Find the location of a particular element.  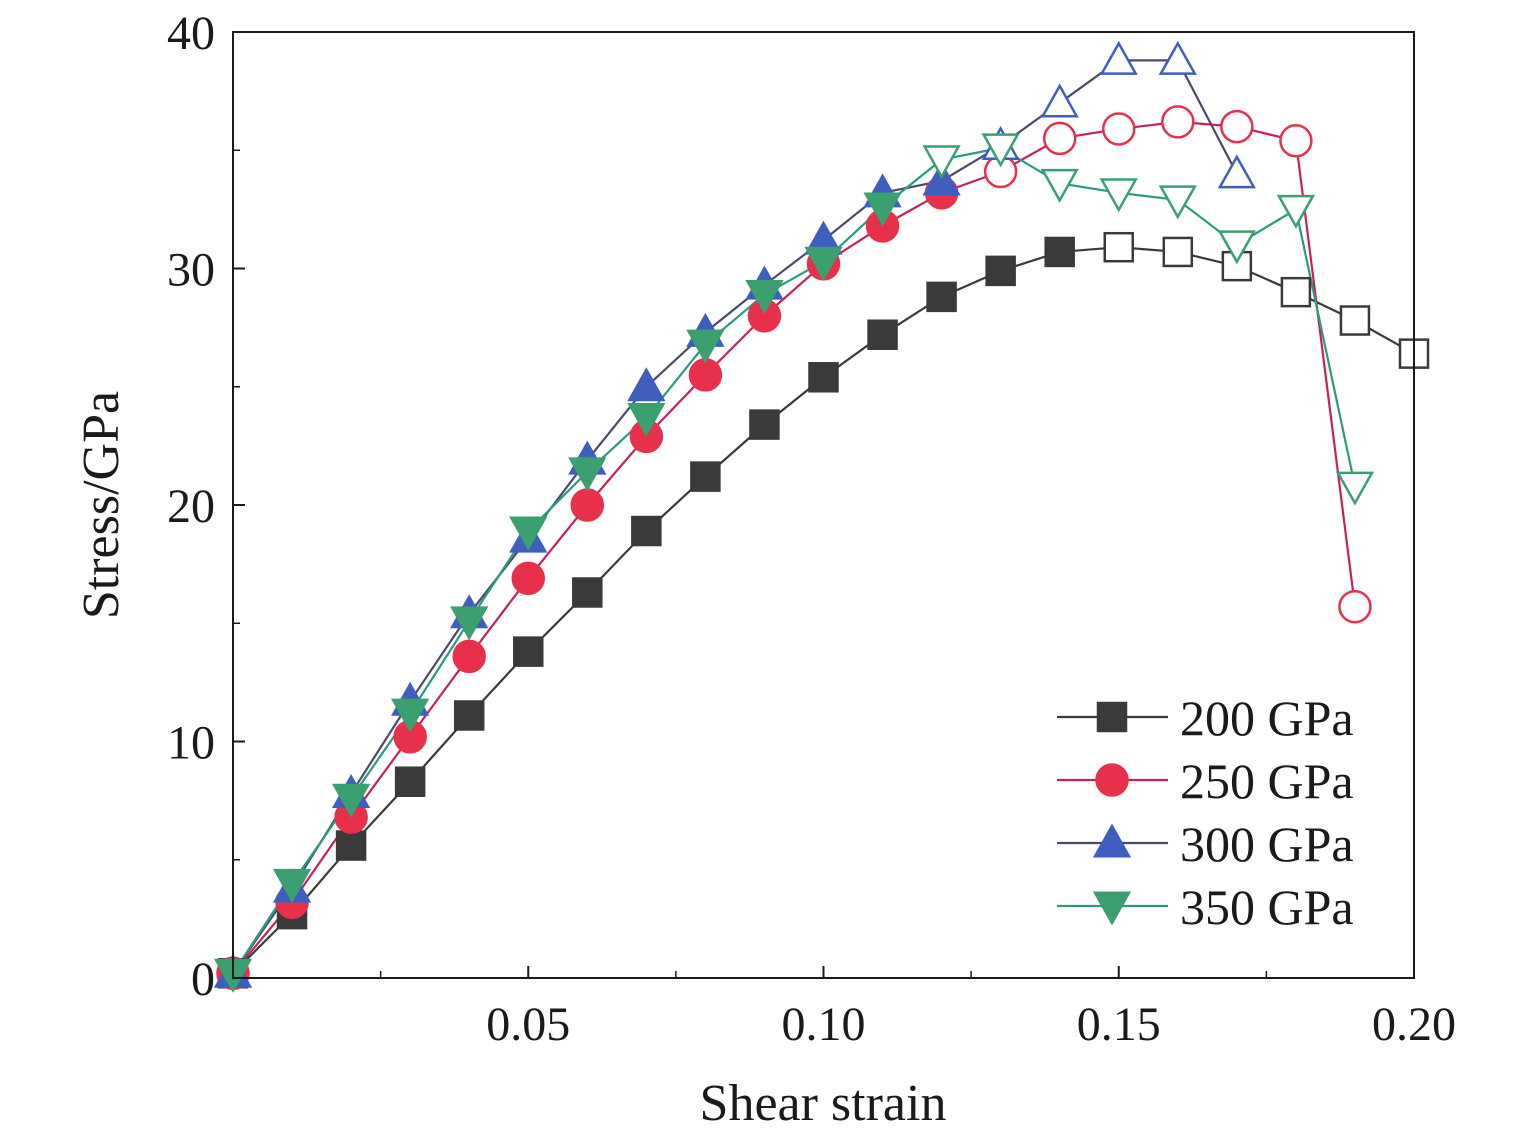

y-tick-label: 0 is located at coordinates (203, 979).